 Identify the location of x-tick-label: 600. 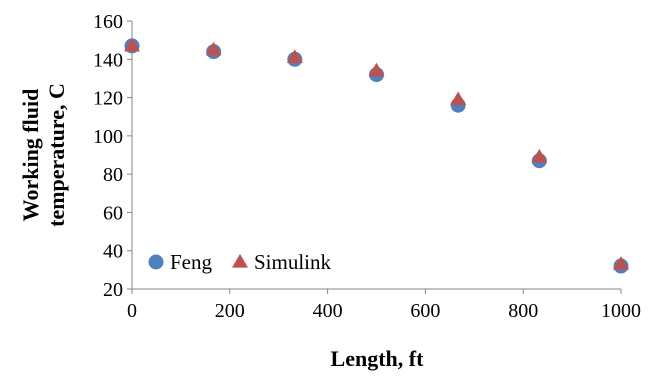
(425, 311).